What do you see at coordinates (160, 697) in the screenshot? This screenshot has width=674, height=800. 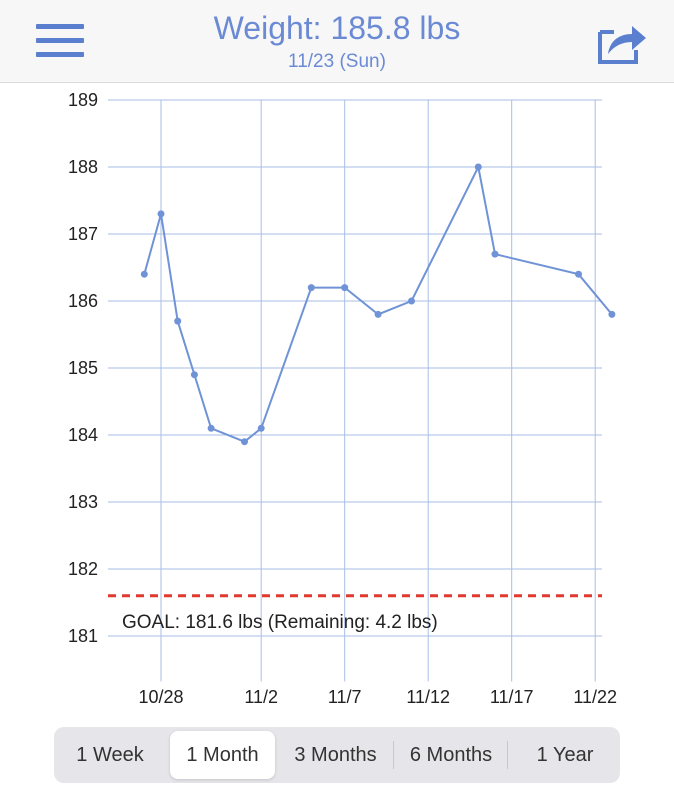 I see `x-tick-label: 10/28` at bounding box center [160, 697].